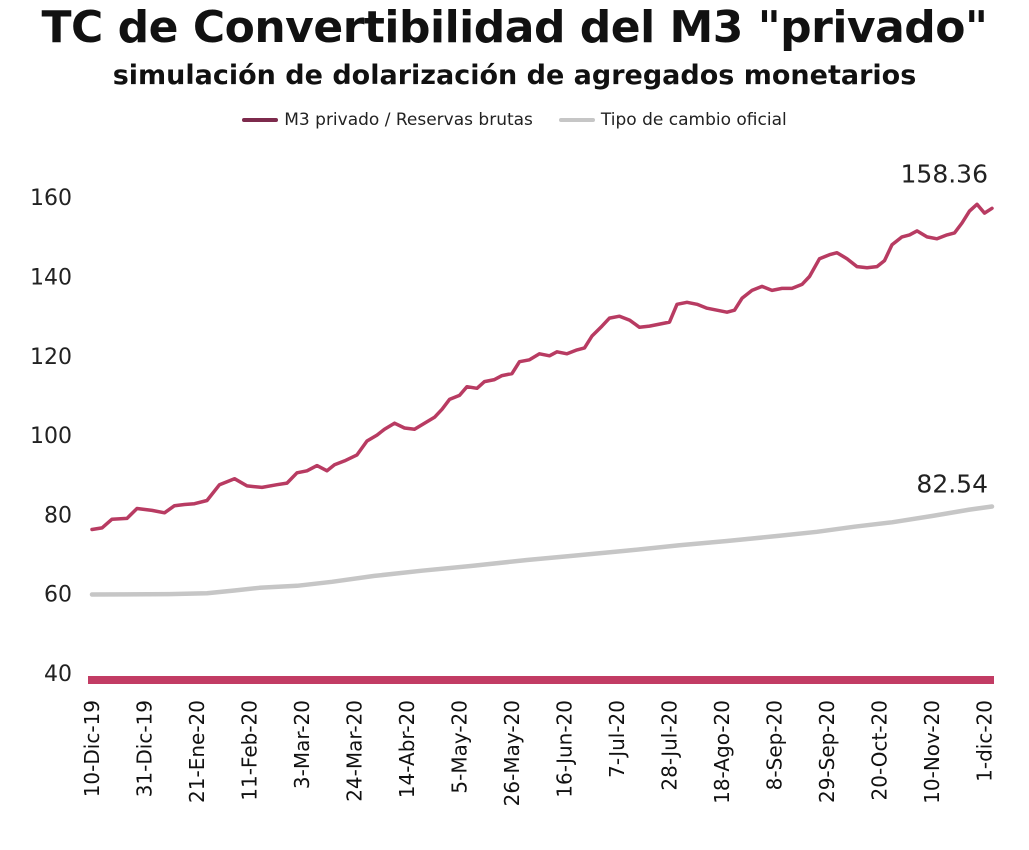 This screenshot has width=1029, height=850. I want to click on x-tick-label: 1-dic-20, so click(985, 741).